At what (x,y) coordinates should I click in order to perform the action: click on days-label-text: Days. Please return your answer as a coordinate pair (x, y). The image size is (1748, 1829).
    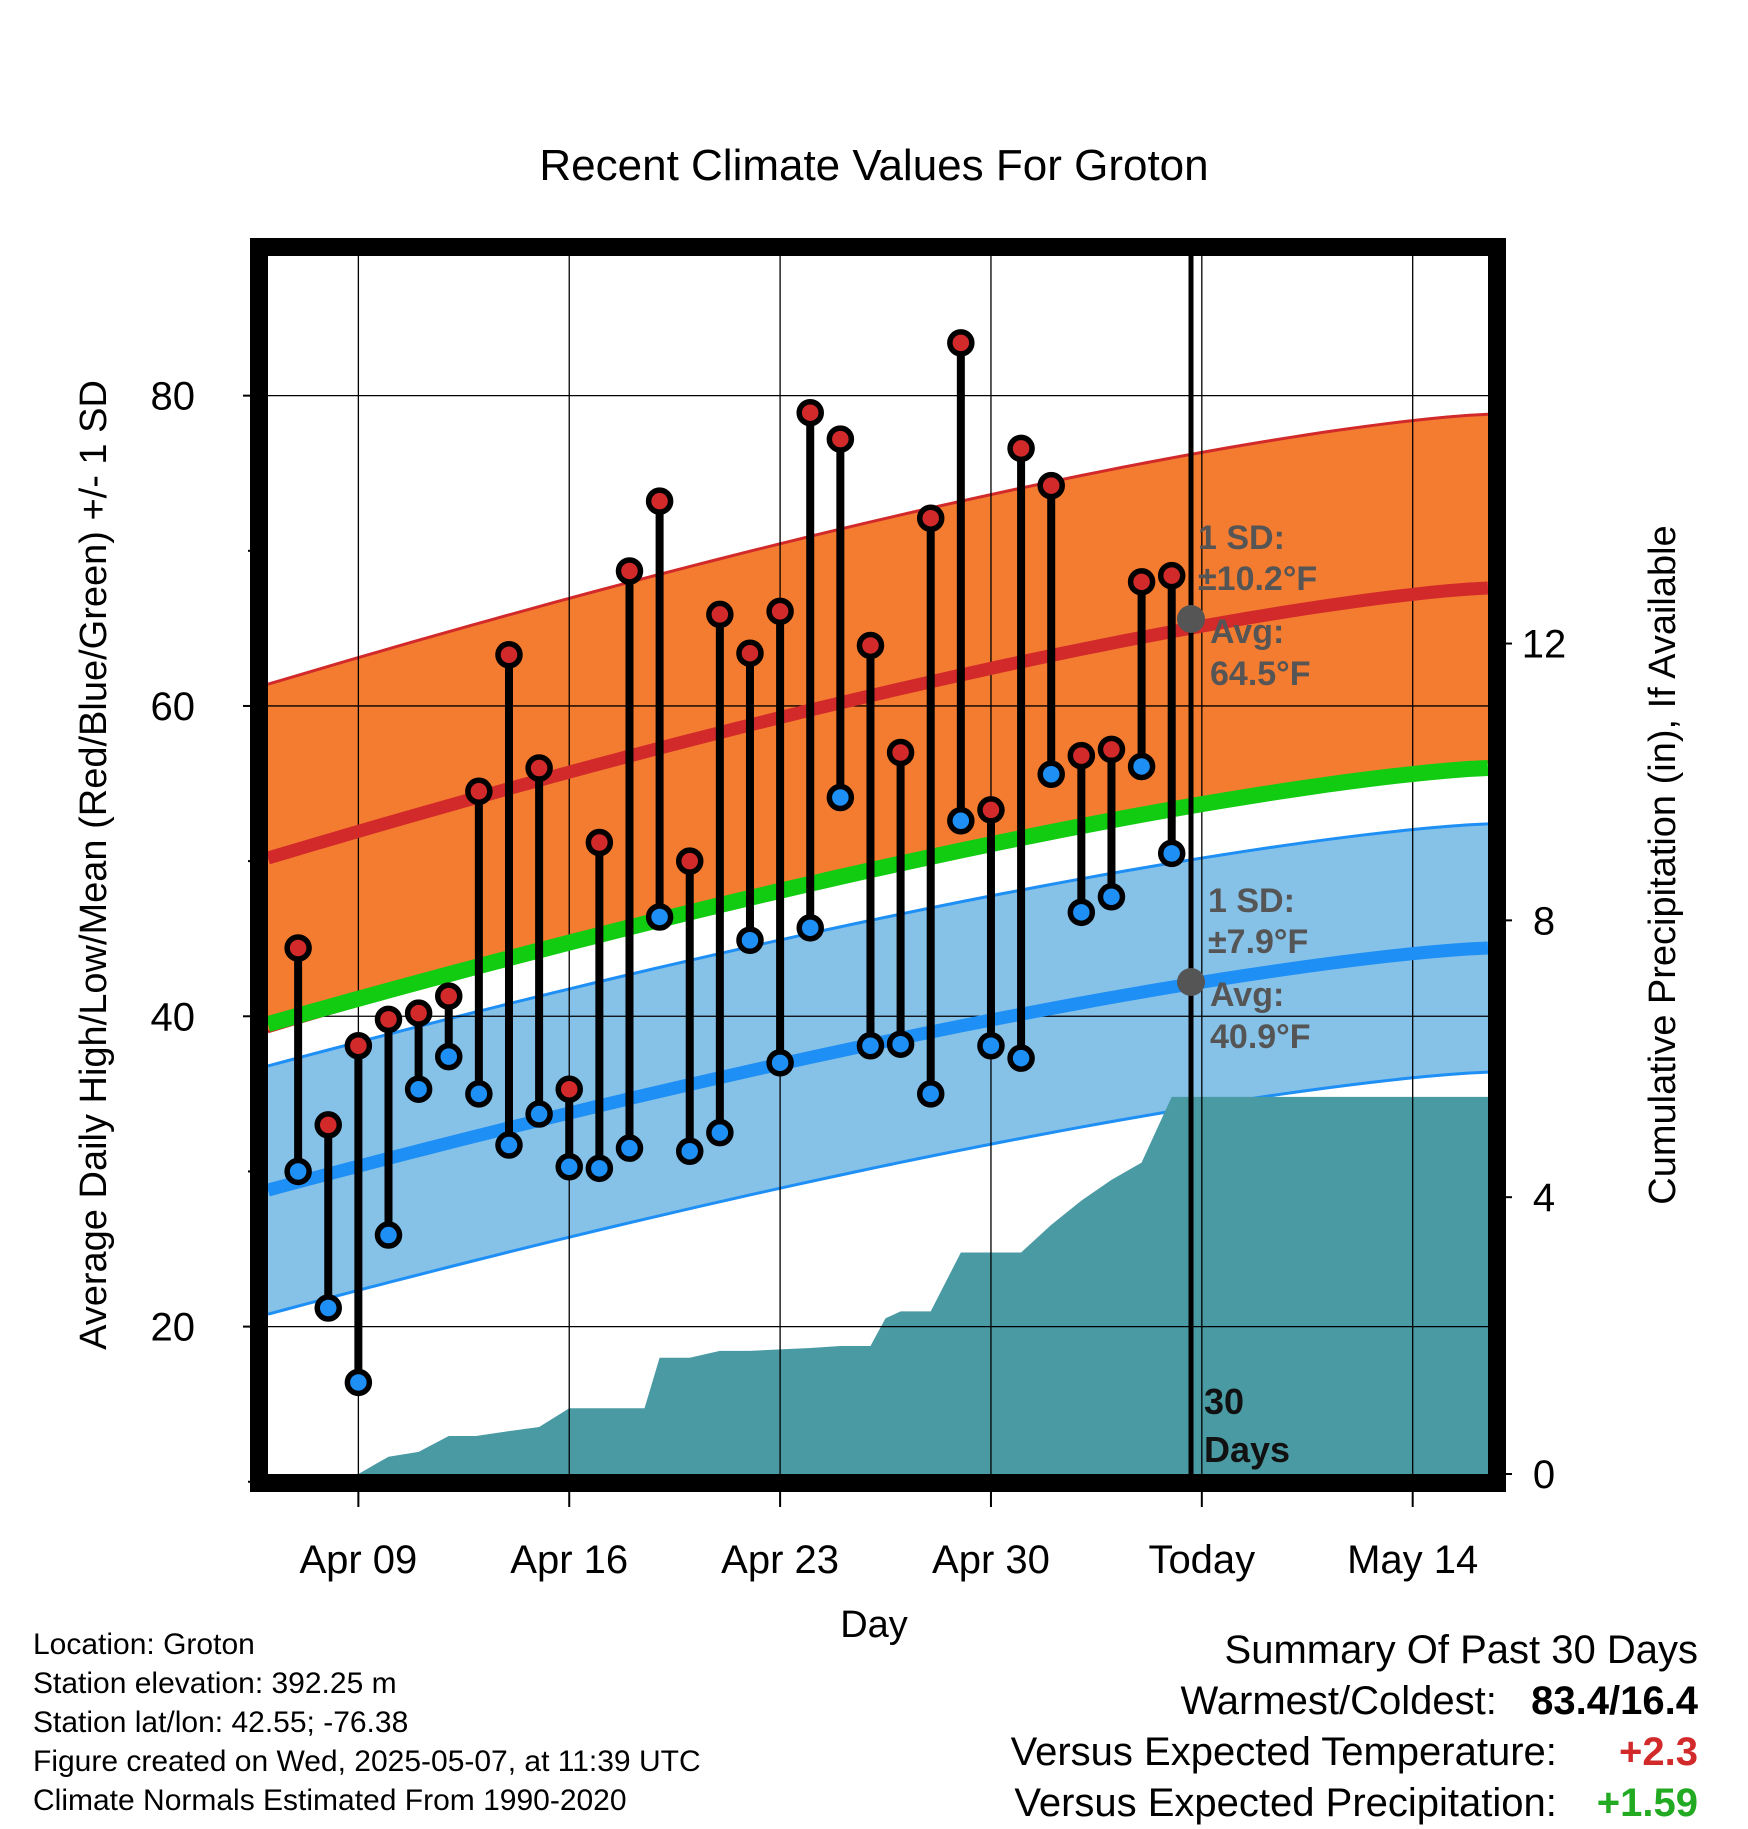
    Looking at the image, I should click on (1247, 1449).